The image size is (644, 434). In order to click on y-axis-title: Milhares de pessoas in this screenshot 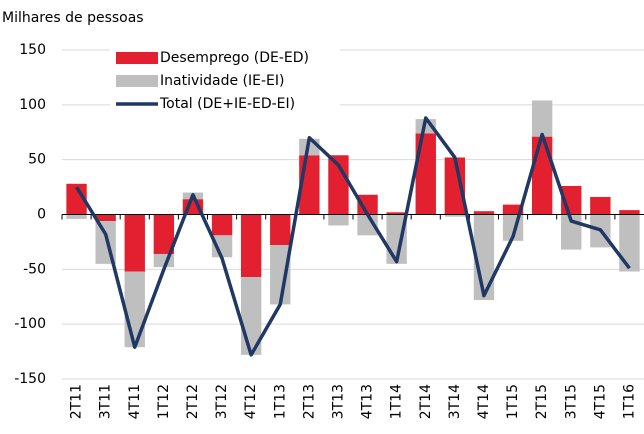, I will do `click(73, 18)`.